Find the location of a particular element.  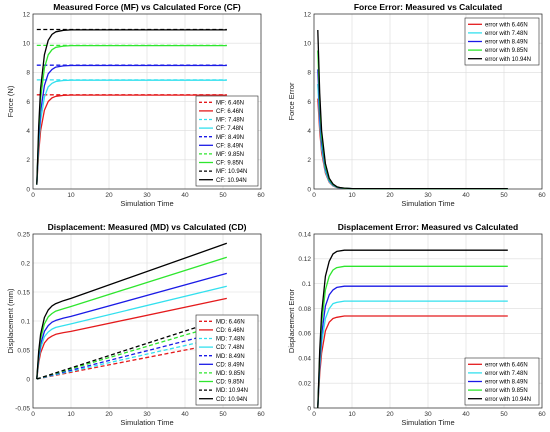

y-tick-label: 0.12 is located at coordinates (304, 259).